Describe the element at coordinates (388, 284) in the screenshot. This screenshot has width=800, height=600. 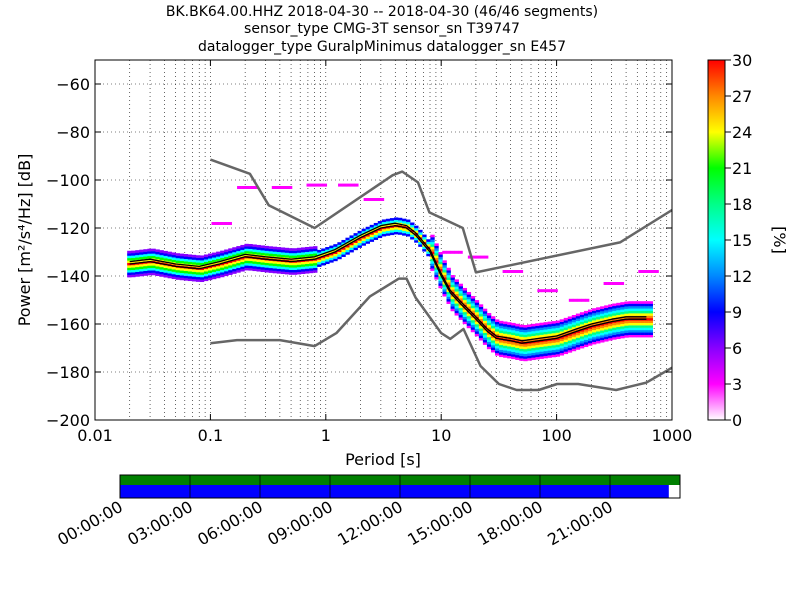
I see `mode-curve` at that location.